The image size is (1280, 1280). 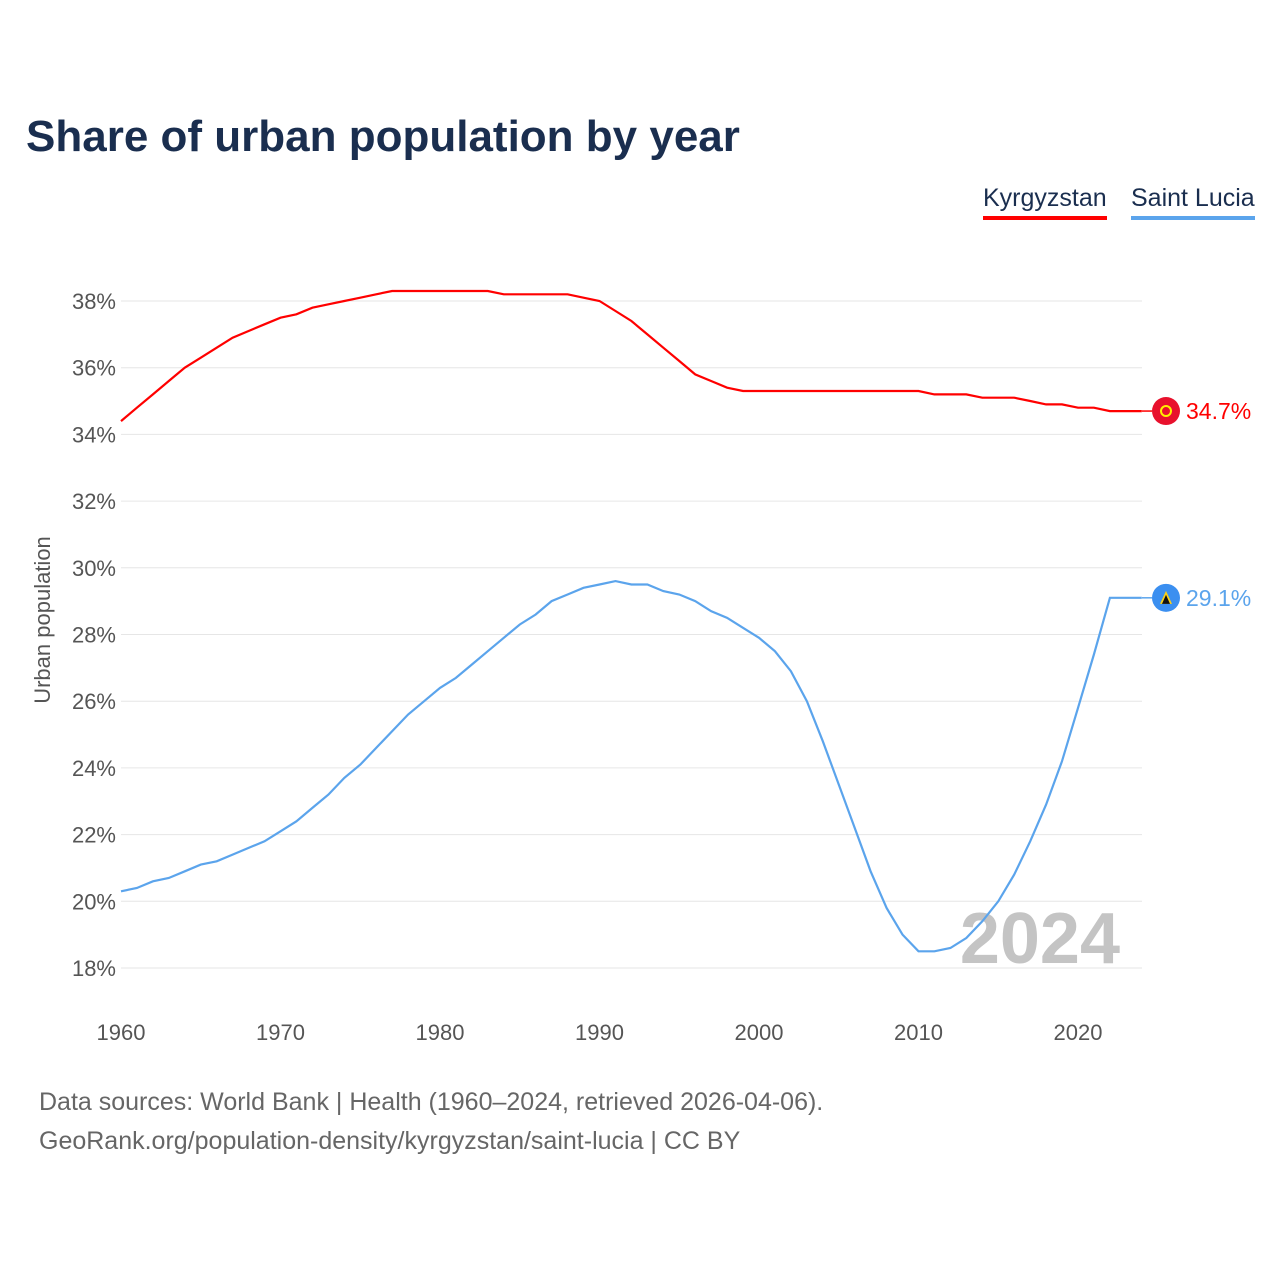 What do you see at coordinates (94, 901) in the screenshot?
I see `y-tick-label: 20%` at bounding box center [94, 901].